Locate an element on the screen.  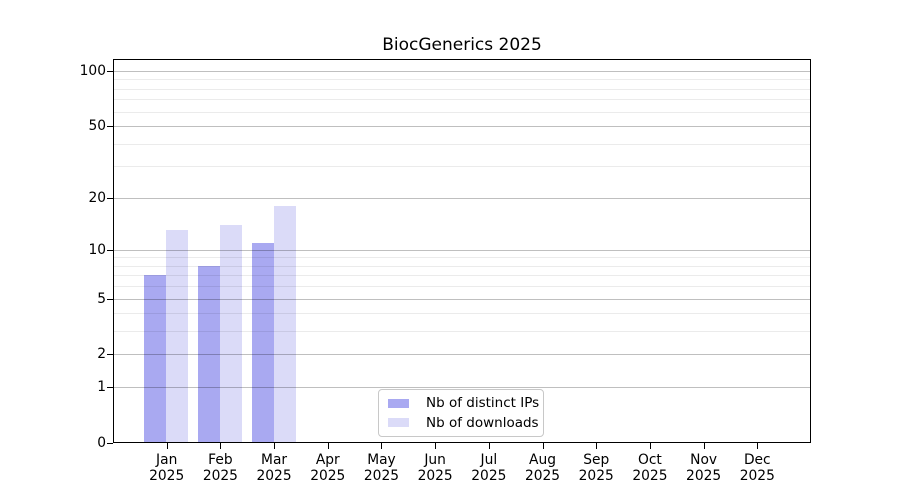
x-tick-label: Feb 2025 is located at coordinates (220, 468).